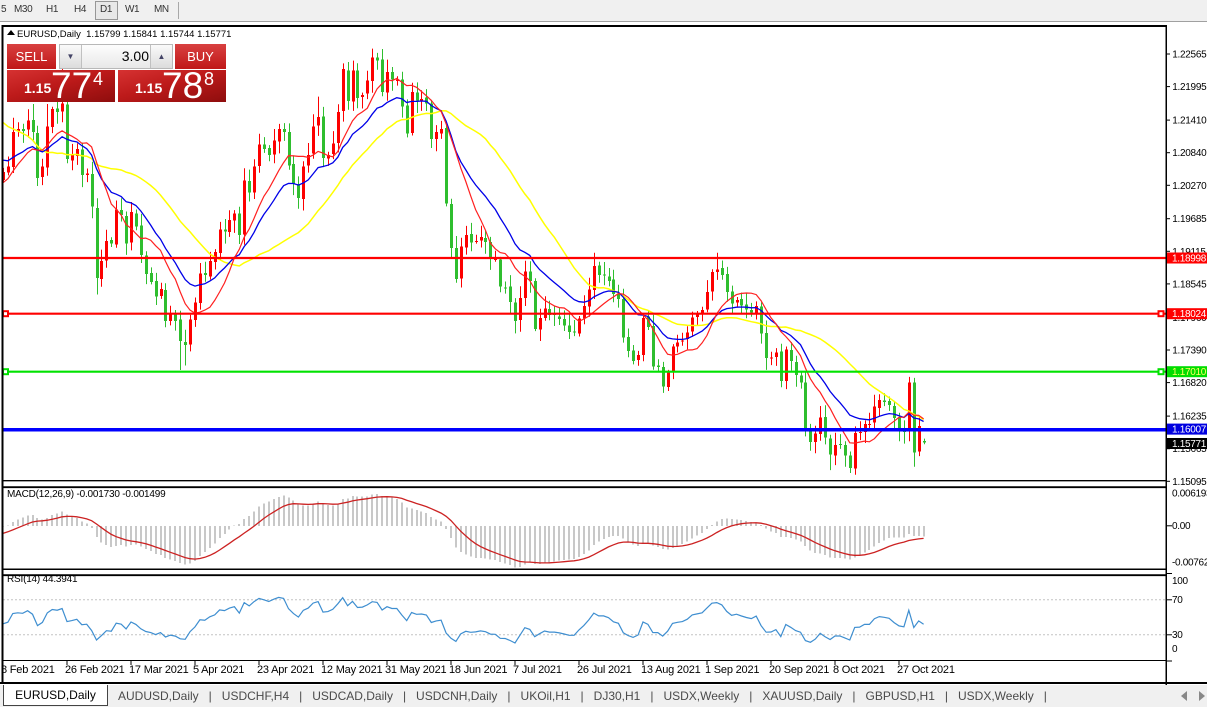 Image resolution: width=1207 pixels, height=707 pixels. Describe the element at coordinates (1189, 494) in the screenshot. I see `svg-text: 0.006193` at that location.